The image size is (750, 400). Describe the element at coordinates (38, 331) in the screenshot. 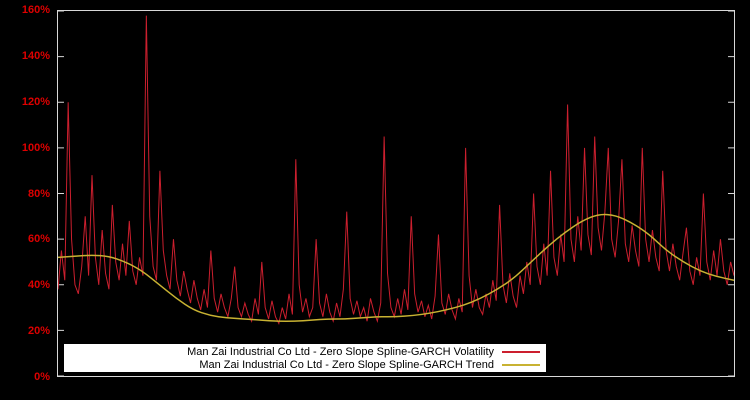

I see `y-axis-label: 20%` at that location.